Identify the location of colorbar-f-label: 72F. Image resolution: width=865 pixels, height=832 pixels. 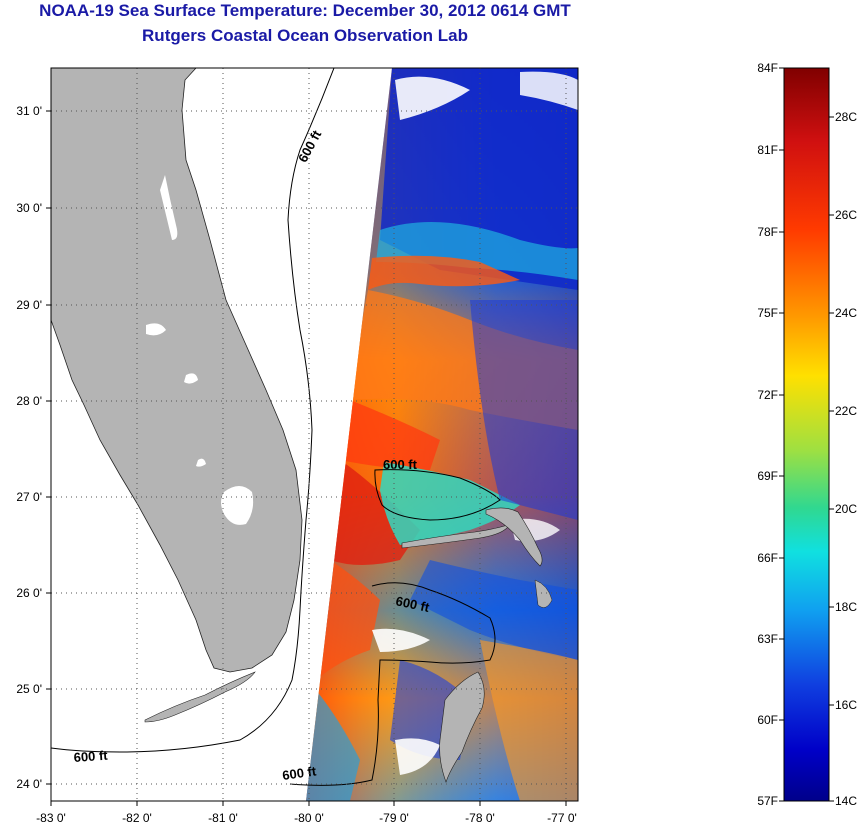
(767, 395).